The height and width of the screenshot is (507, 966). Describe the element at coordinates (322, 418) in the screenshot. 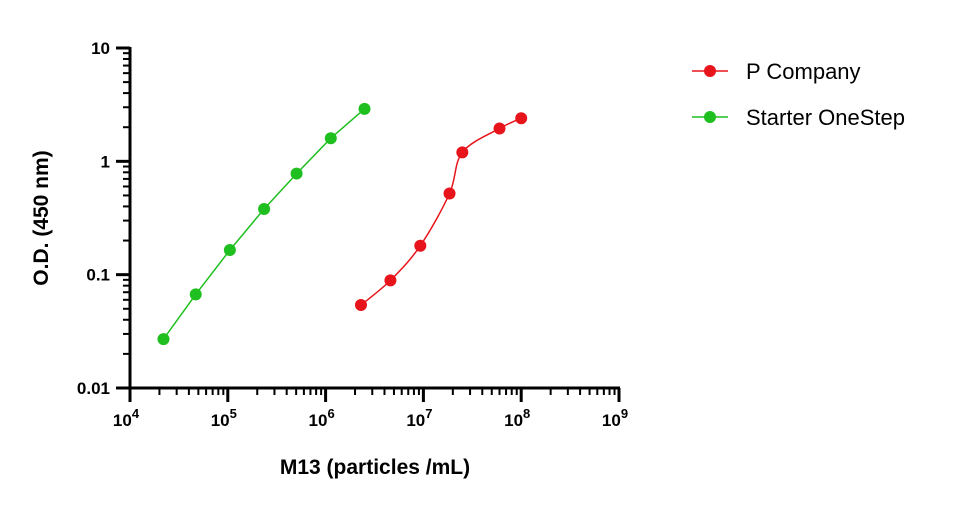

I see `x-tick-label: 10⁶` at that location.